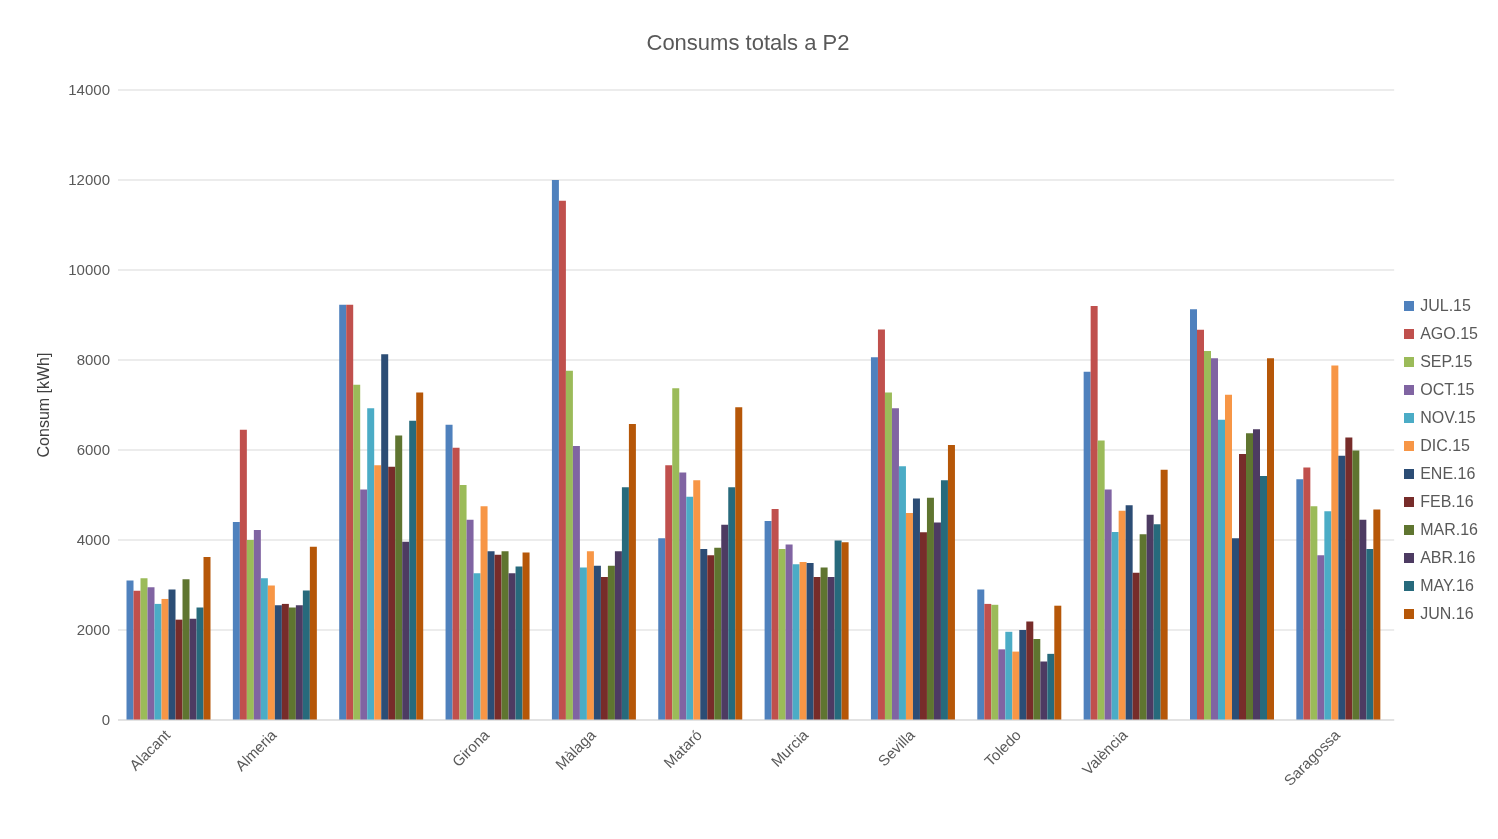 The width and height of the screenshot is (1498, 839). What do you see at coordinates (748, 43) in the screenshot?
I see `chart-title: Consums totals a P2` at bounding box center [748, 43].